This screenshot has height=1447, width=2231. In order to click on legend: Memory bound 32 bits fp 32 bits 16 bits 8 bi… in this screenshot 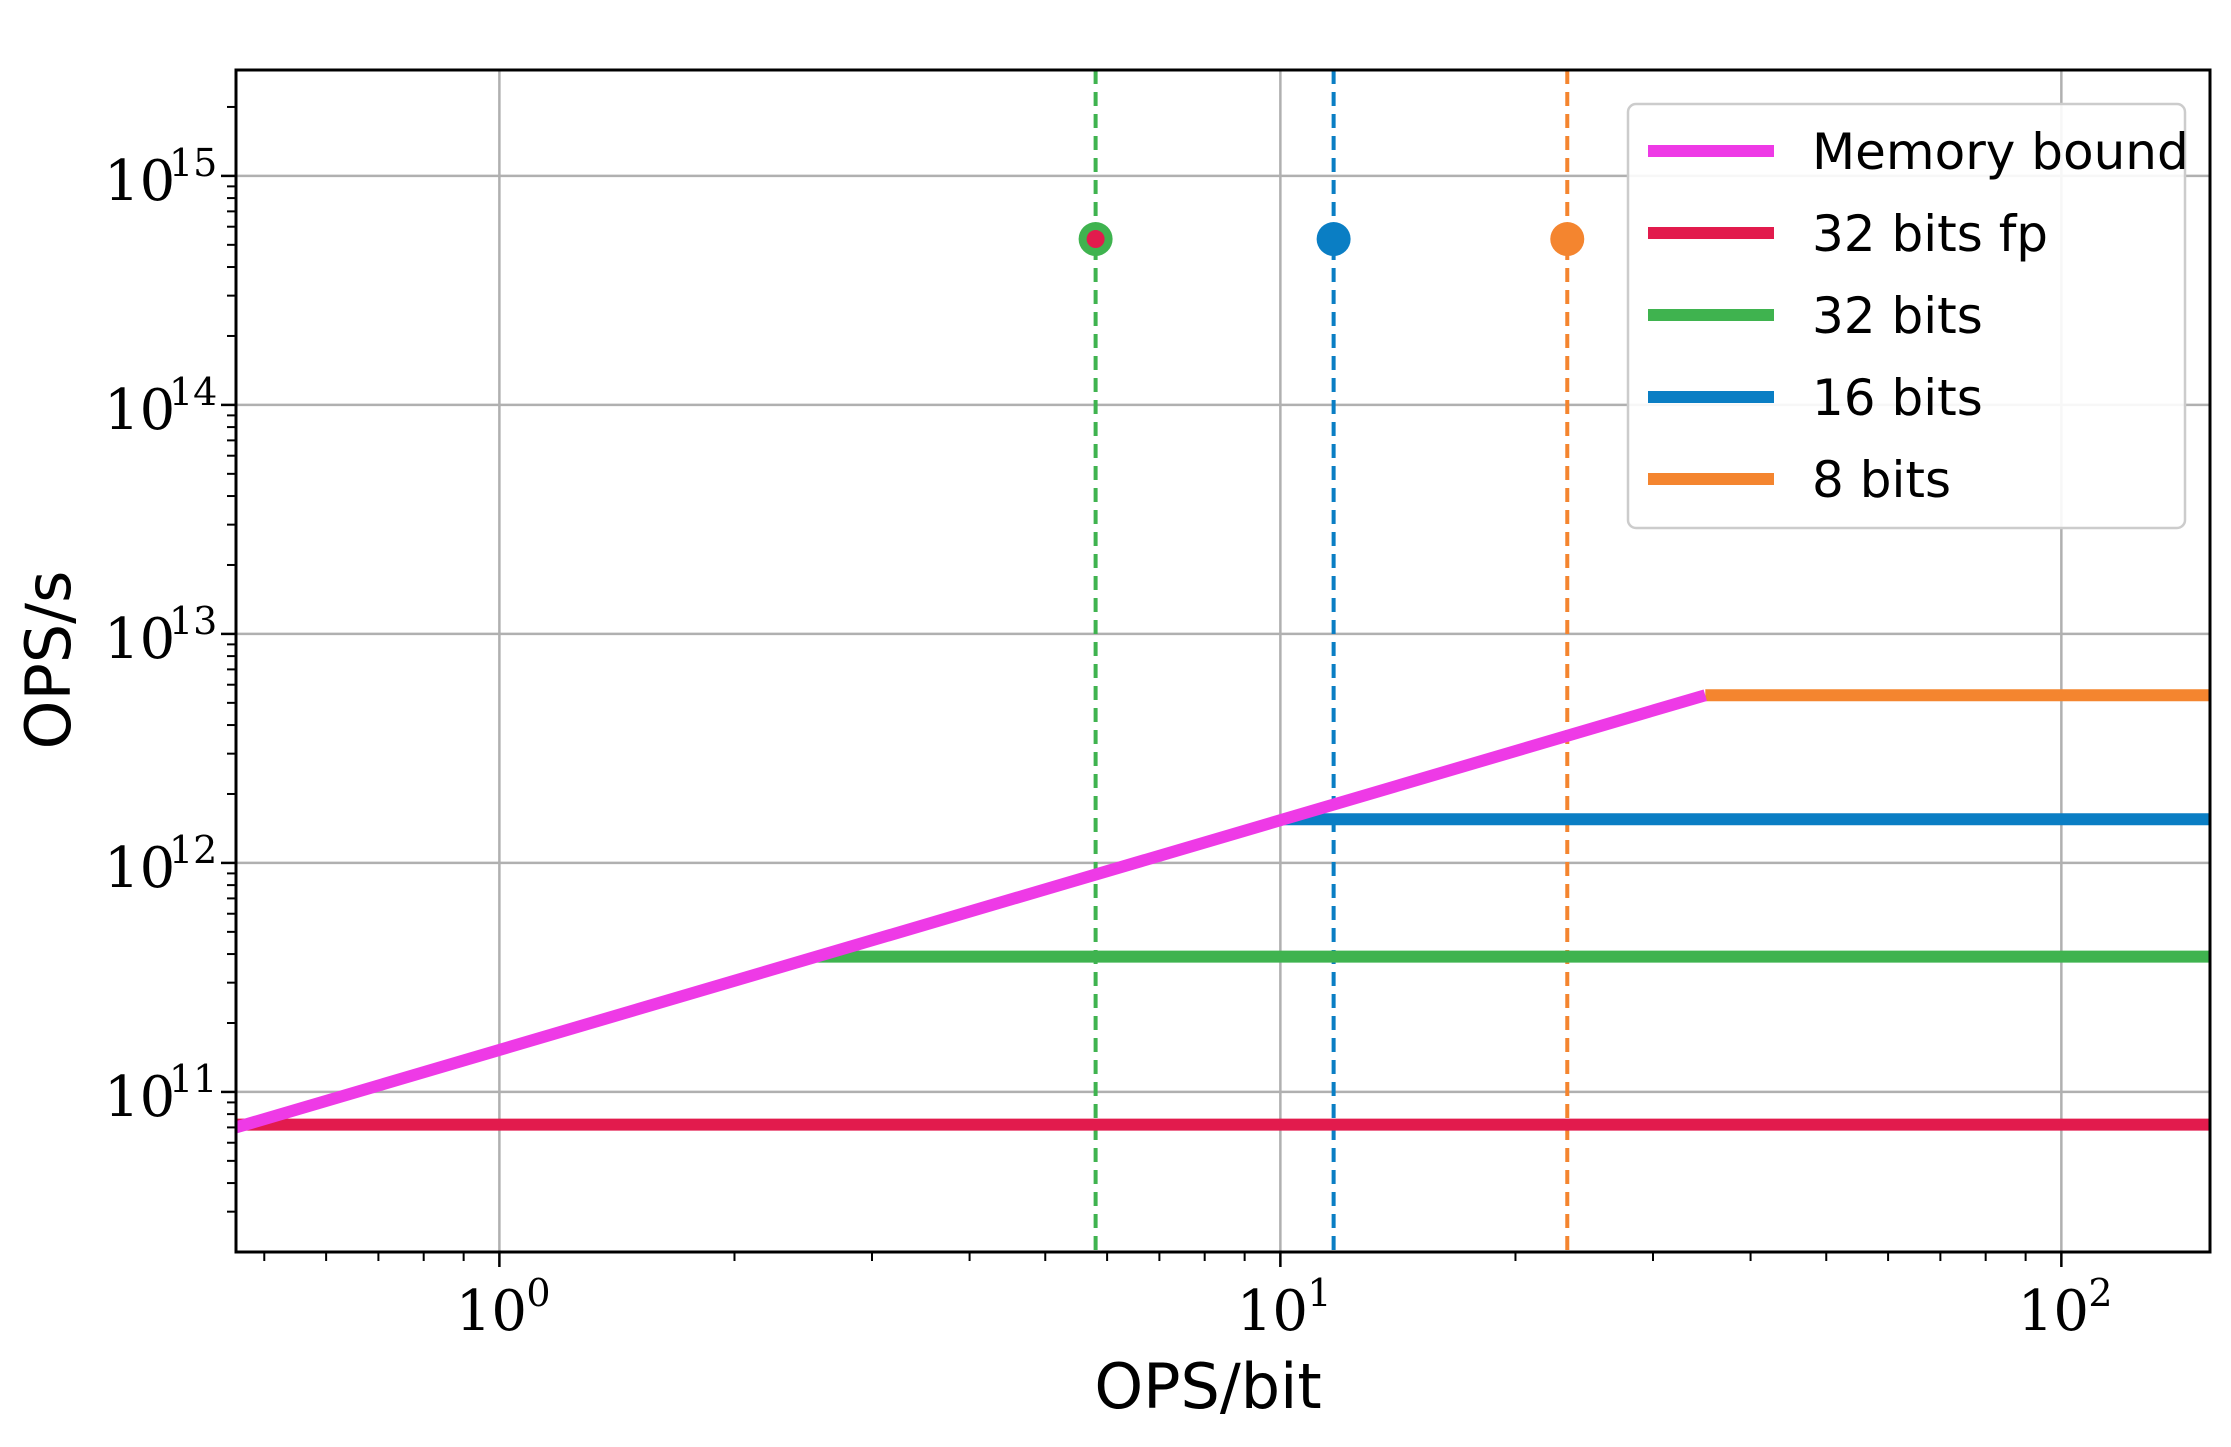, I will do `click(1907, 316)`.